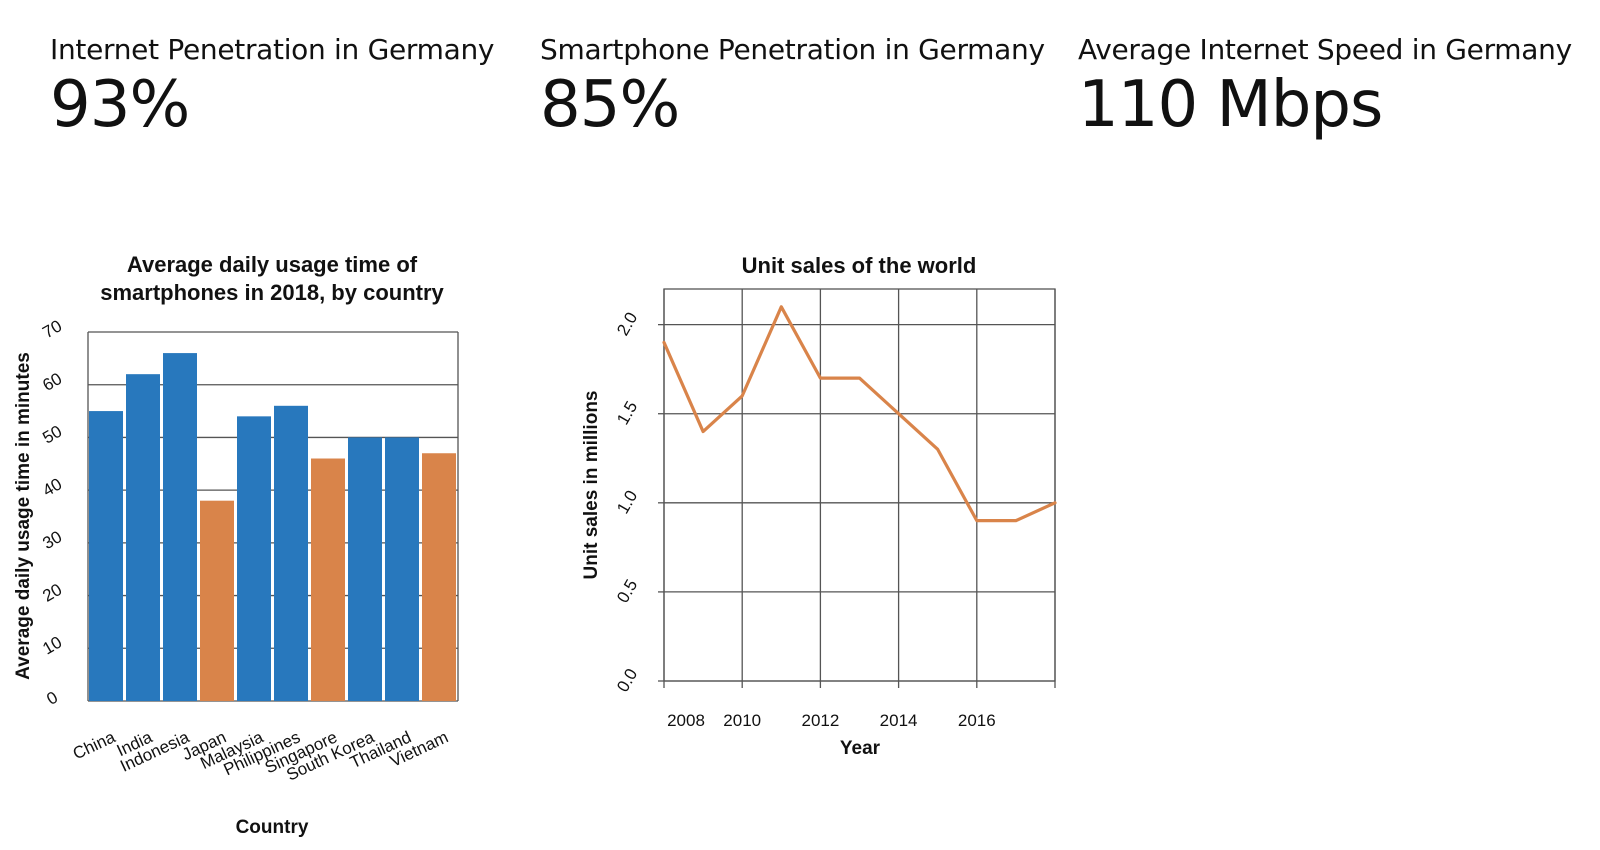 The image size is (1600, 850). Describe the element at coordinates (272, 264) in the screenshot. I see `bar-chart-title-line-1: Average daily usage time of` at that location.